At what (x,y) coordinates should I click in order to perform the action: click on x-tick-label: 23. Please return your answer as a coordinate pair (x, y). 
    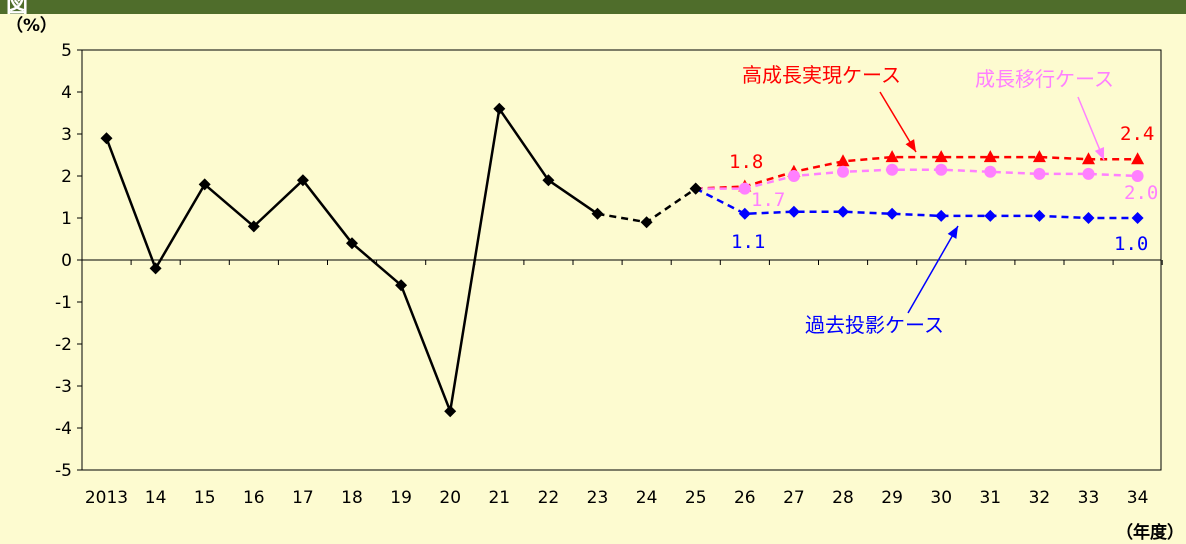
    Looking at the image, I should click on (598, 498).